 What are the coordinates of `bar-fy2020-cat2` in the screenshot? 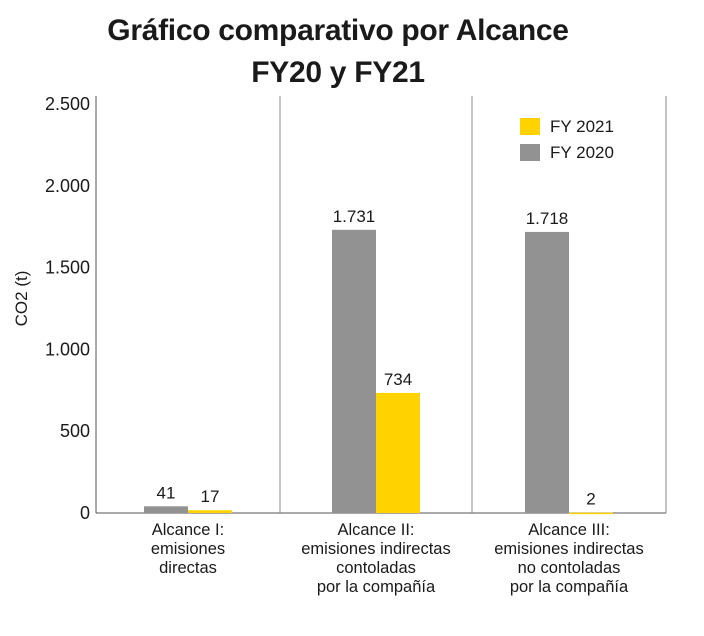 It's located at (354, 371).